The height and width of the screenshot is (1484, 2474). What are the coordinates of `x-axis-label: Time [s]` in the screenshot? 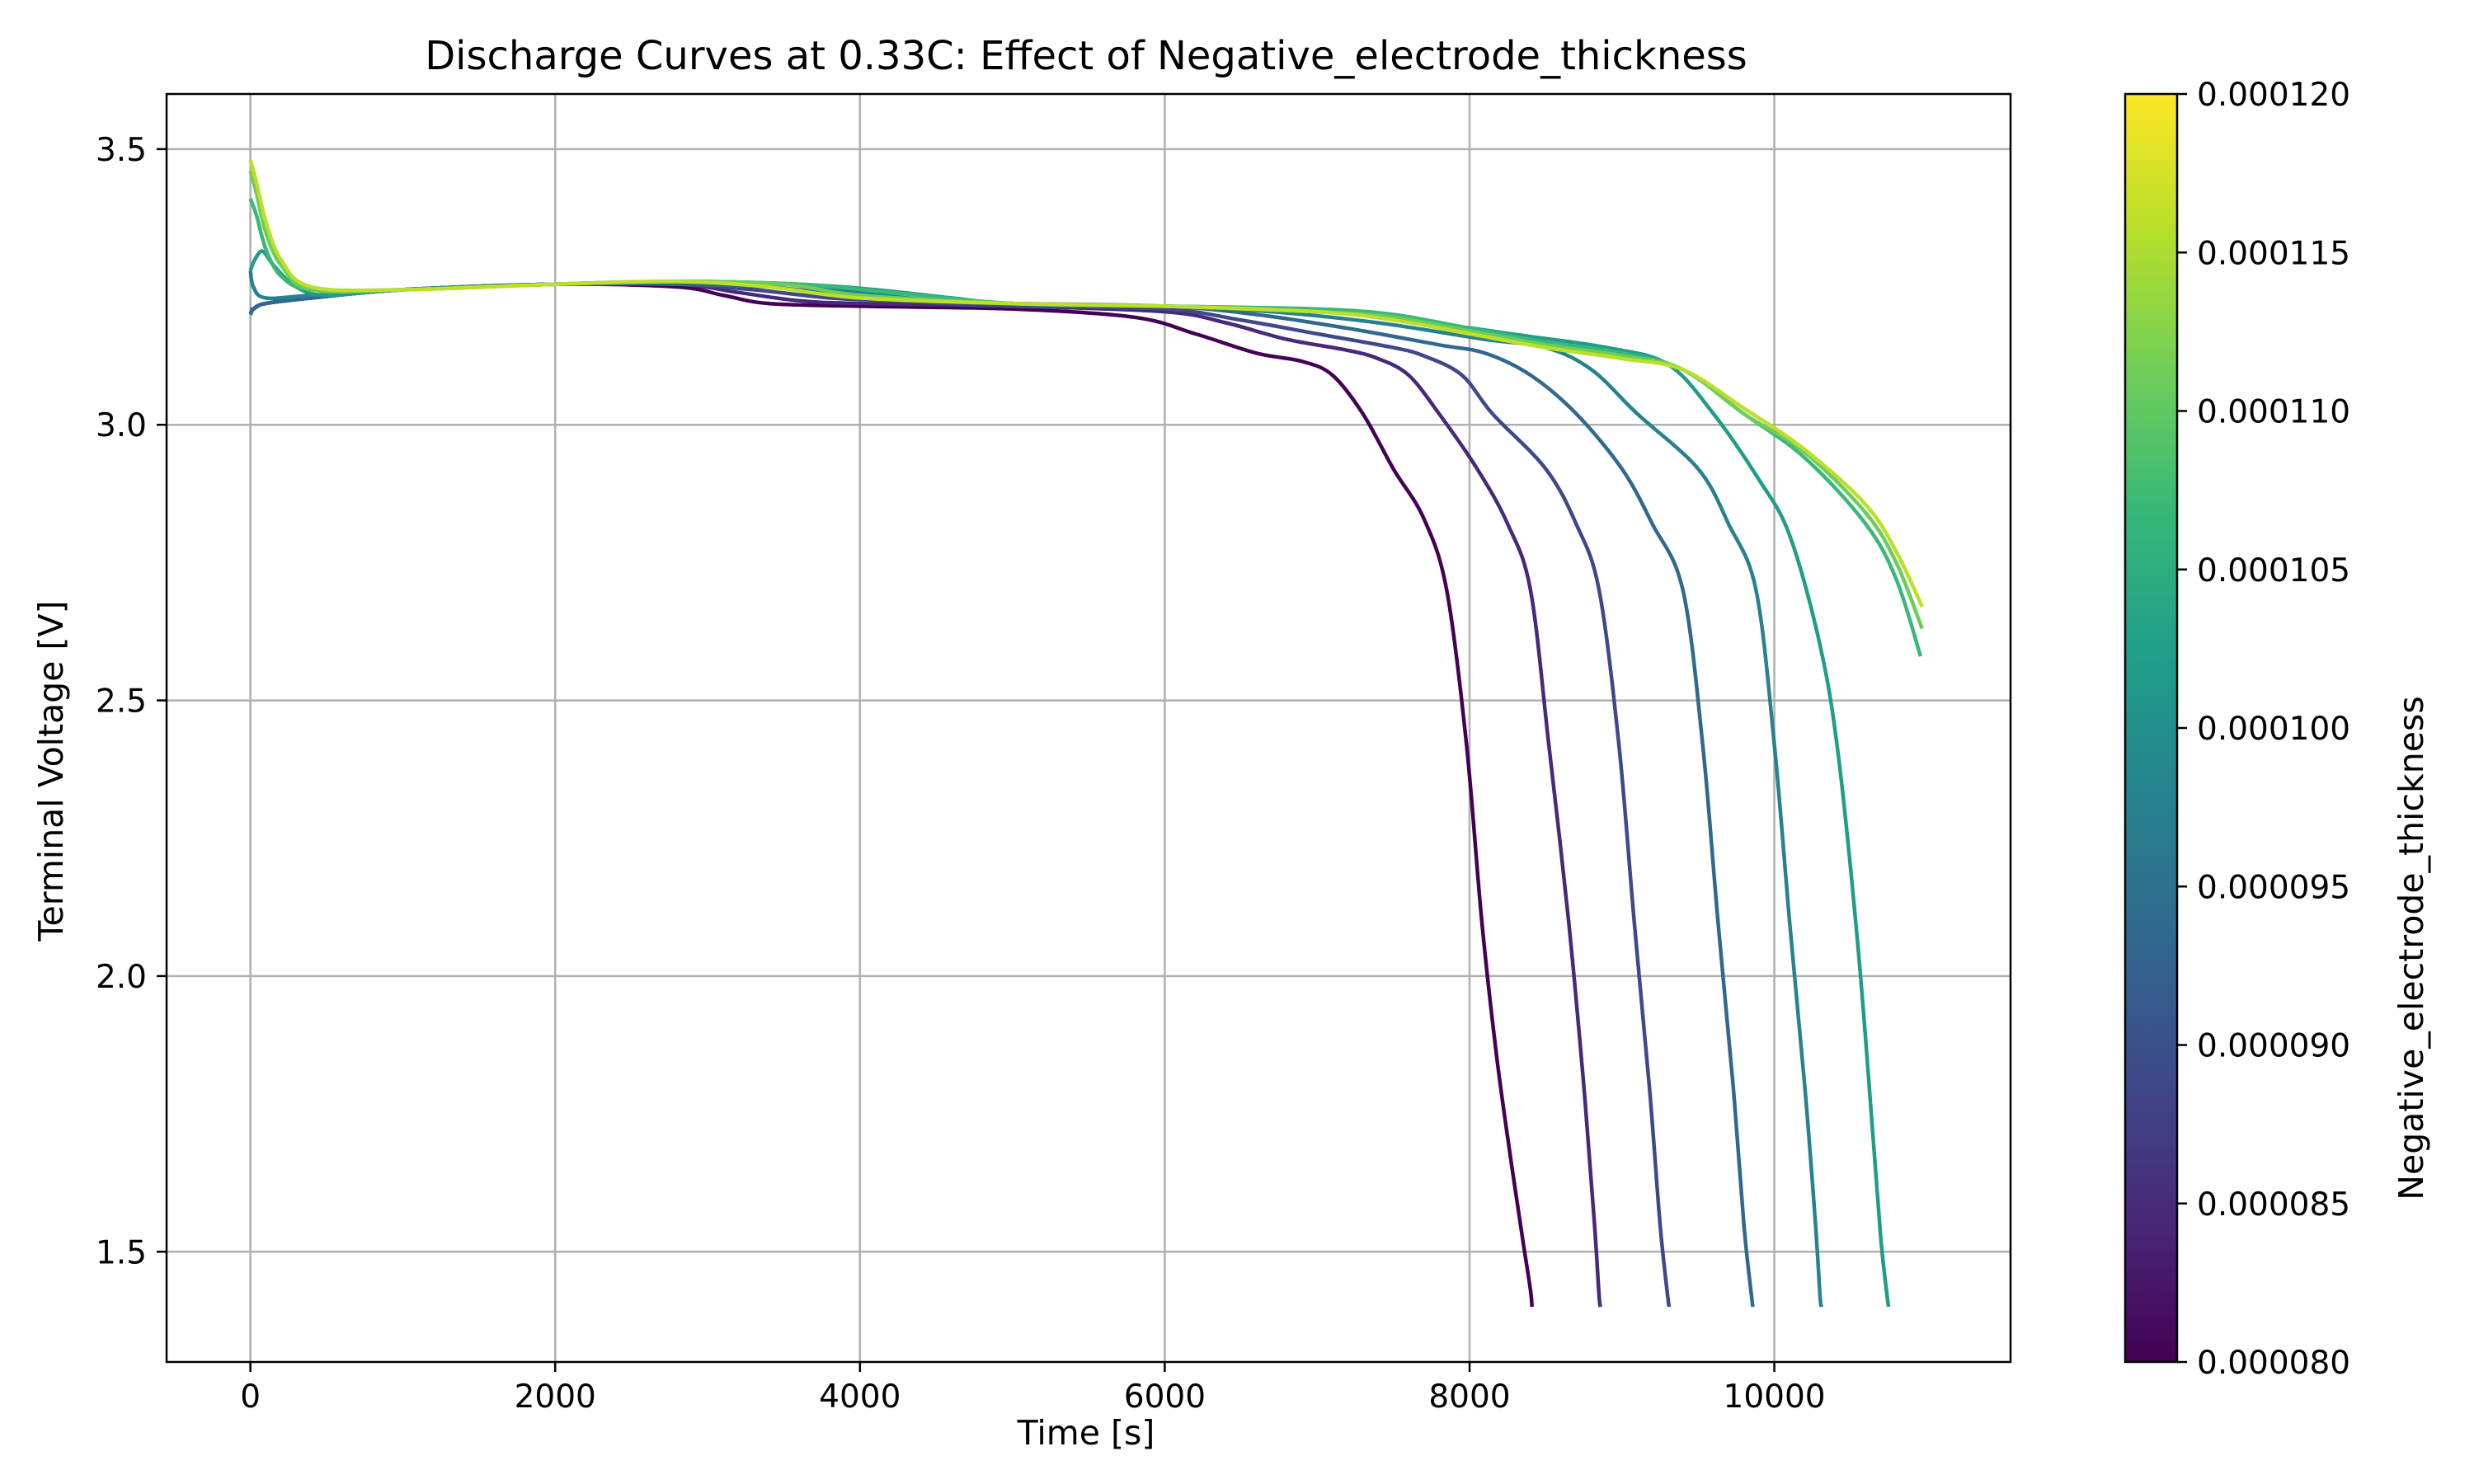 It's located at (1086, 1433).